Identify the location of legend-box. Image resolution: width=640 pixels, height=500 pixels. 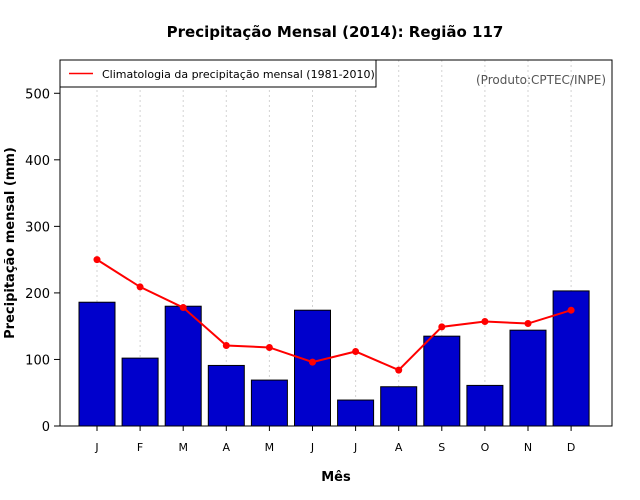
(218, 73).